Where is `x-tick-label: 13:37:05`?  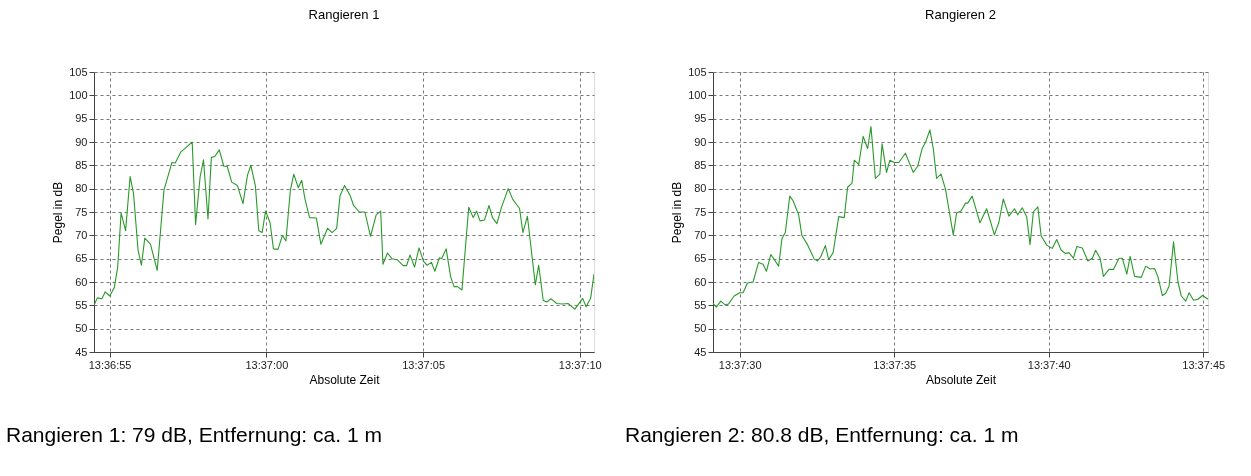
x-tick-label: 13:37:05 is located at coordinates (424, 364).